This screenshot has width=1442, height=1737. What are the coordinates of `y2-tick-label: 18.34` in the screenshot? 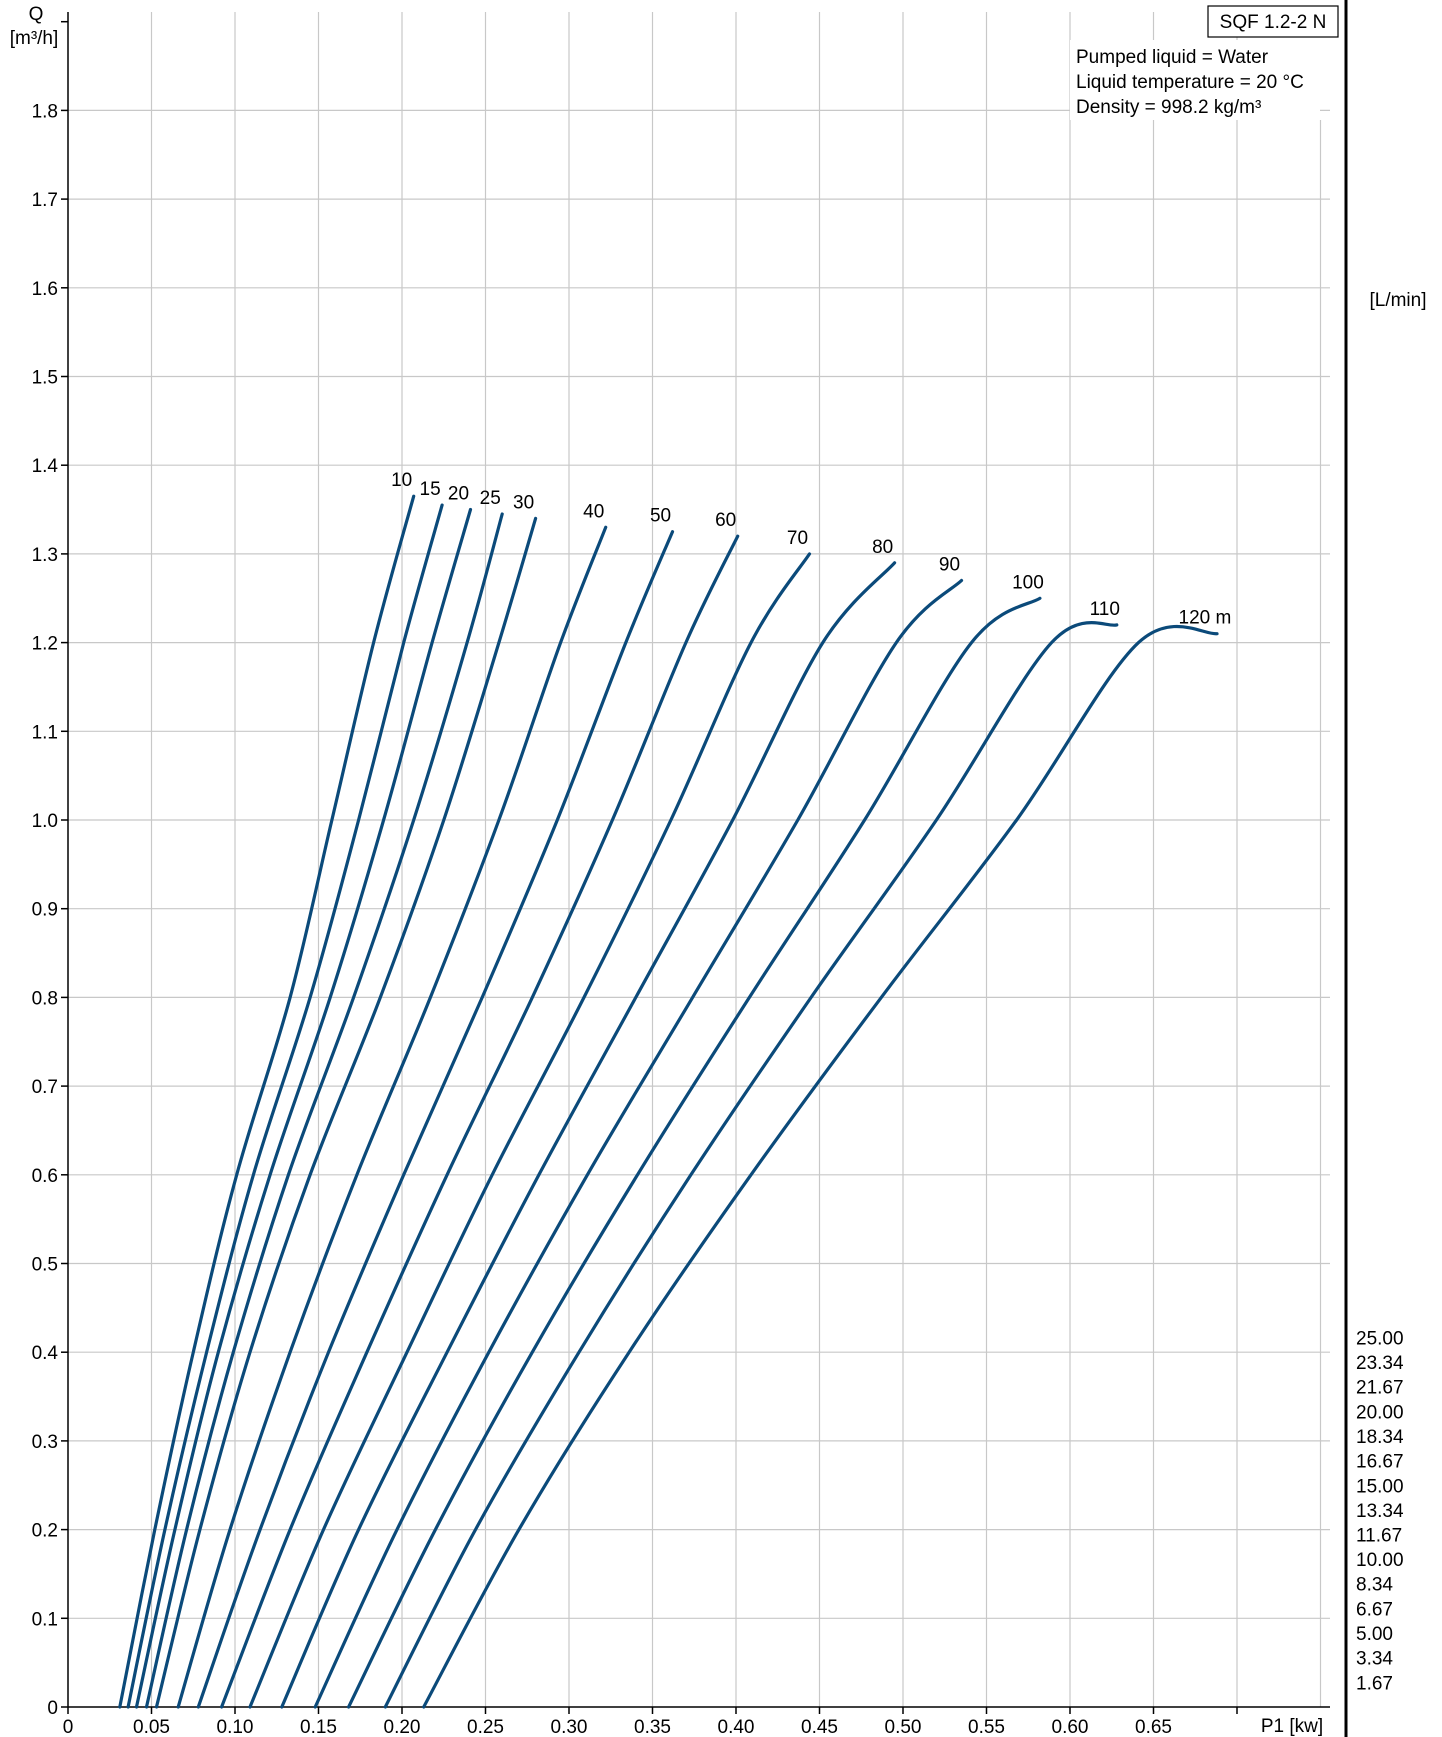 It's located at (1380, 1437).